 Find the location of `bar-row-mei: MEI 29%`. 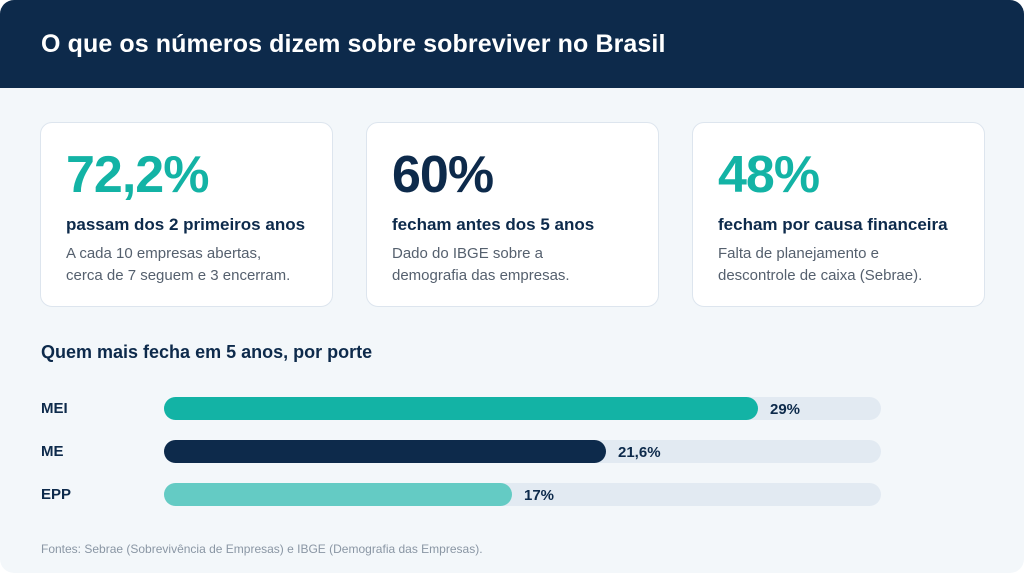

bar-row-mei: MEI 29% is located at coordinates (481, 408).